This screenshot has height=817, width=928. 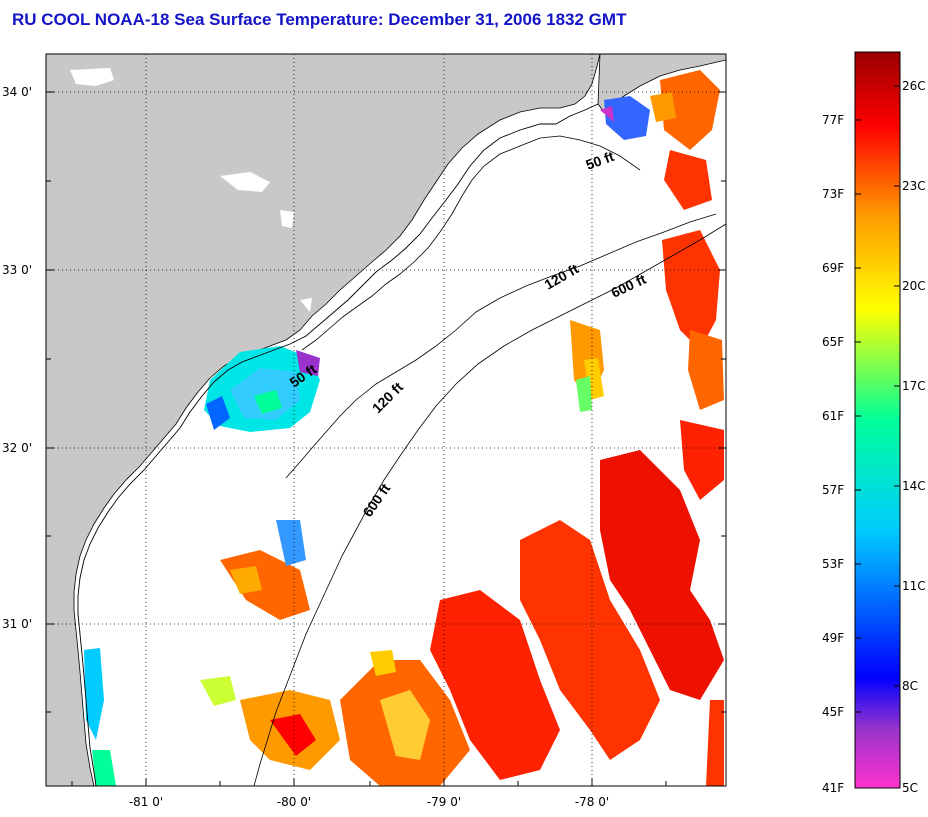 I want to click on legend-f-73: 73F, so click(x=833, y=194).